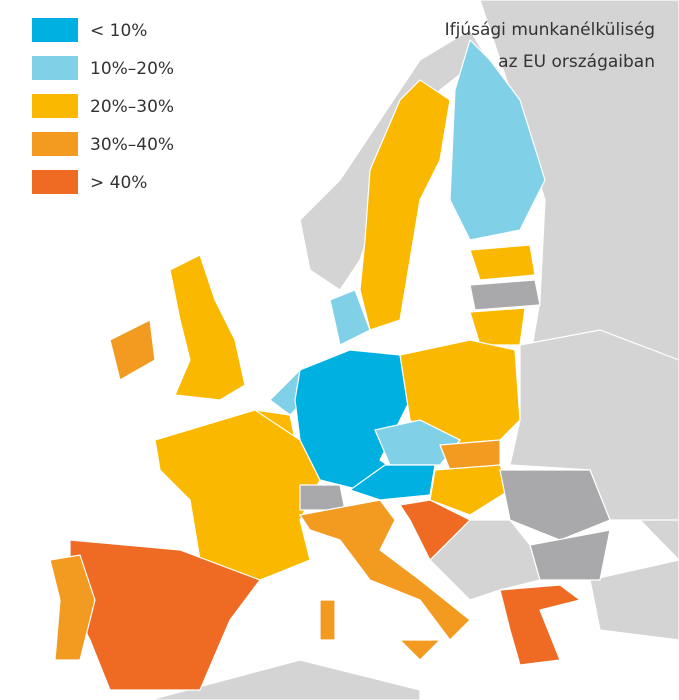 This screenshot has width=679, height=700. I want to click on hungary, so click(470, 490).